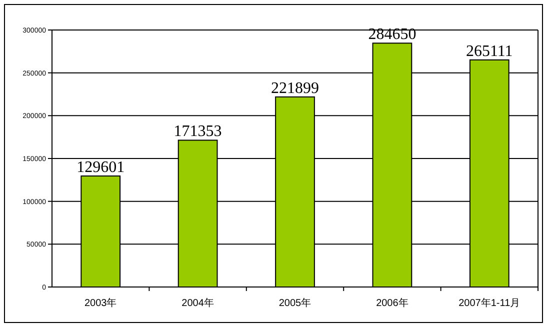  I want to click on x-tick-label: 2003年, so click(100, 303).